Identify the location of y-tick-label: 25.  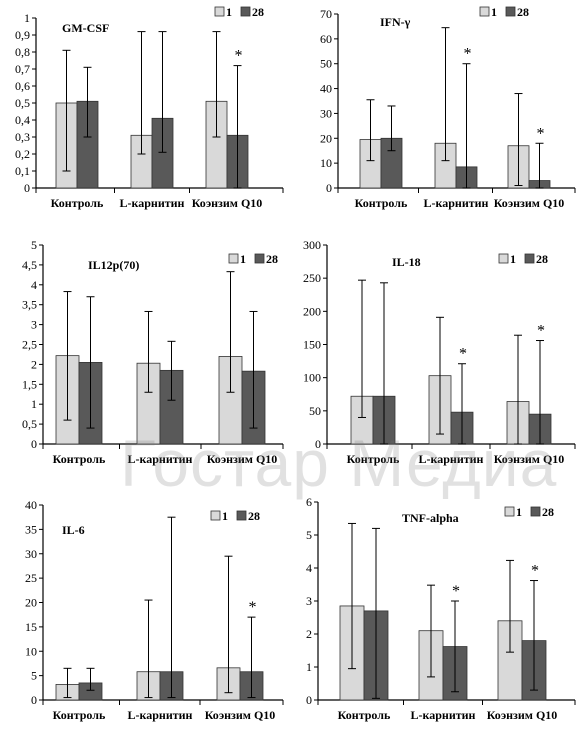
(31, 578).